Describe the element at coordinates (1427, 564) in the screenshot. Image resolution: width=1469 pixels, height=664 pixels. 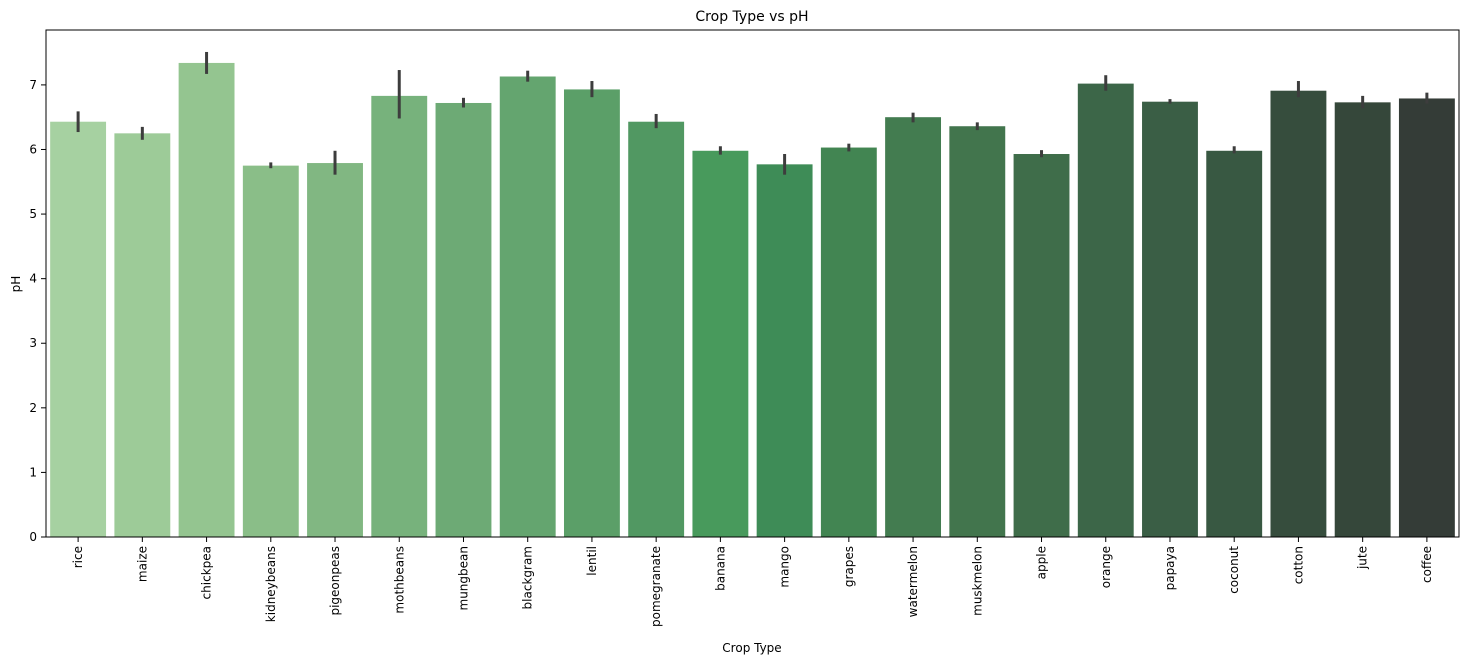
I see `x-tick-label: coffee` at that location.